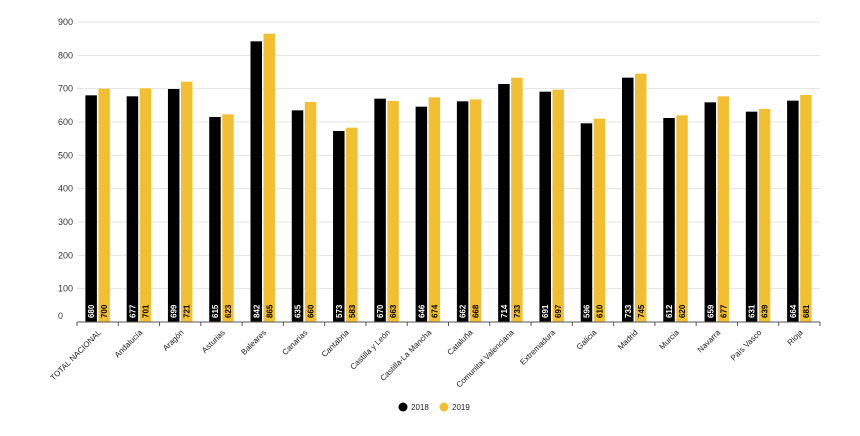 The height and width of the screenshot is (436, 860). Describe the element at coordinates (587, 340) in the screenshot. I see `category-label: Galicia` at that location.